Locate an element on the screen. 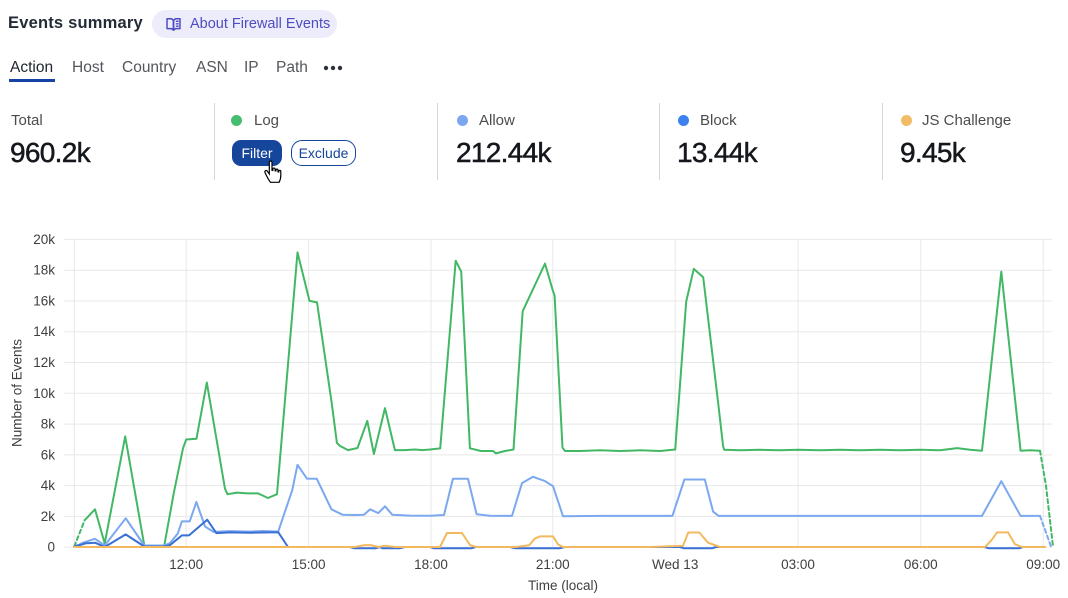 This screenshot has width=1068, height=598. svg-text: Time (local) is located at coordinates (563, 585).